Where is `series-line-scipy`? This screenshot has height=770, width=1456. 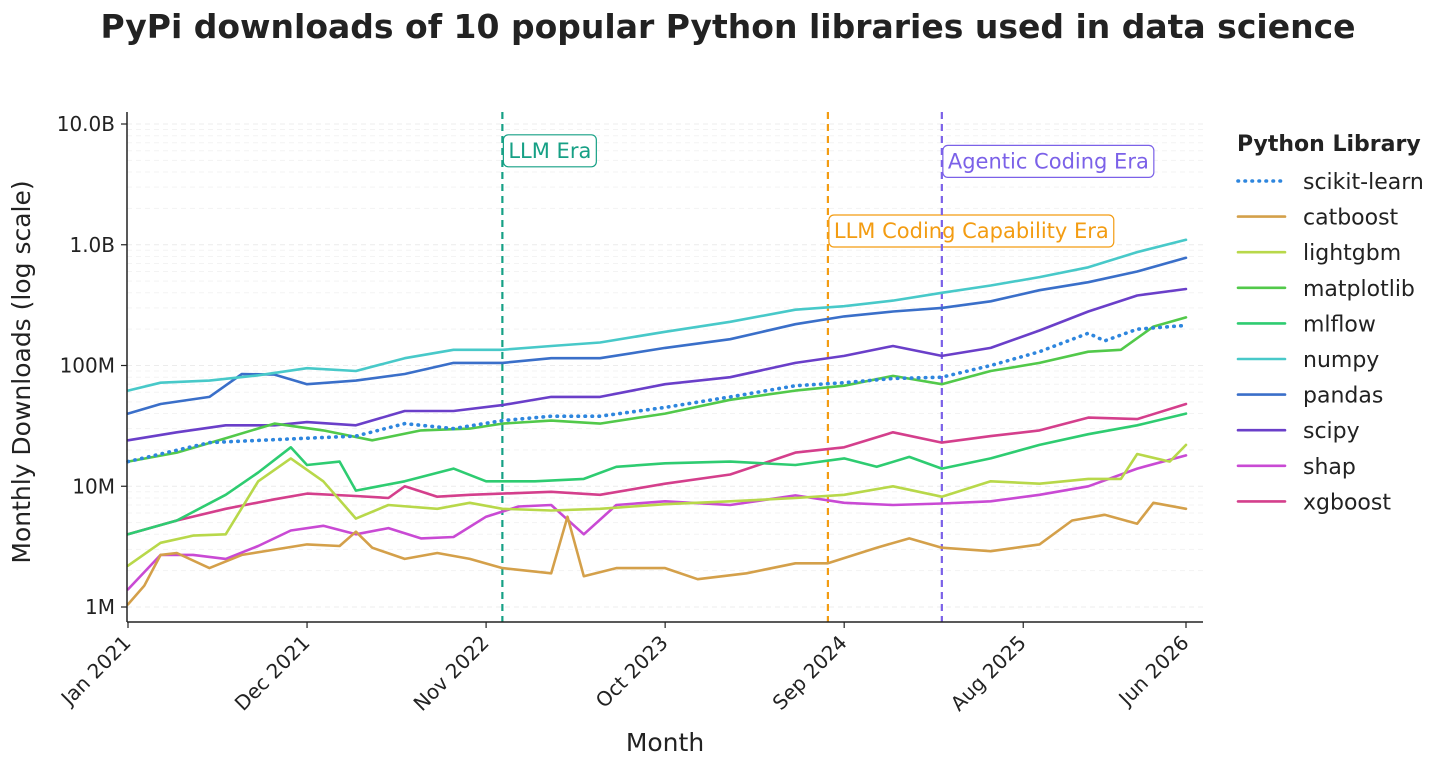 series-line-scipy is located at coordinates (657, 364).